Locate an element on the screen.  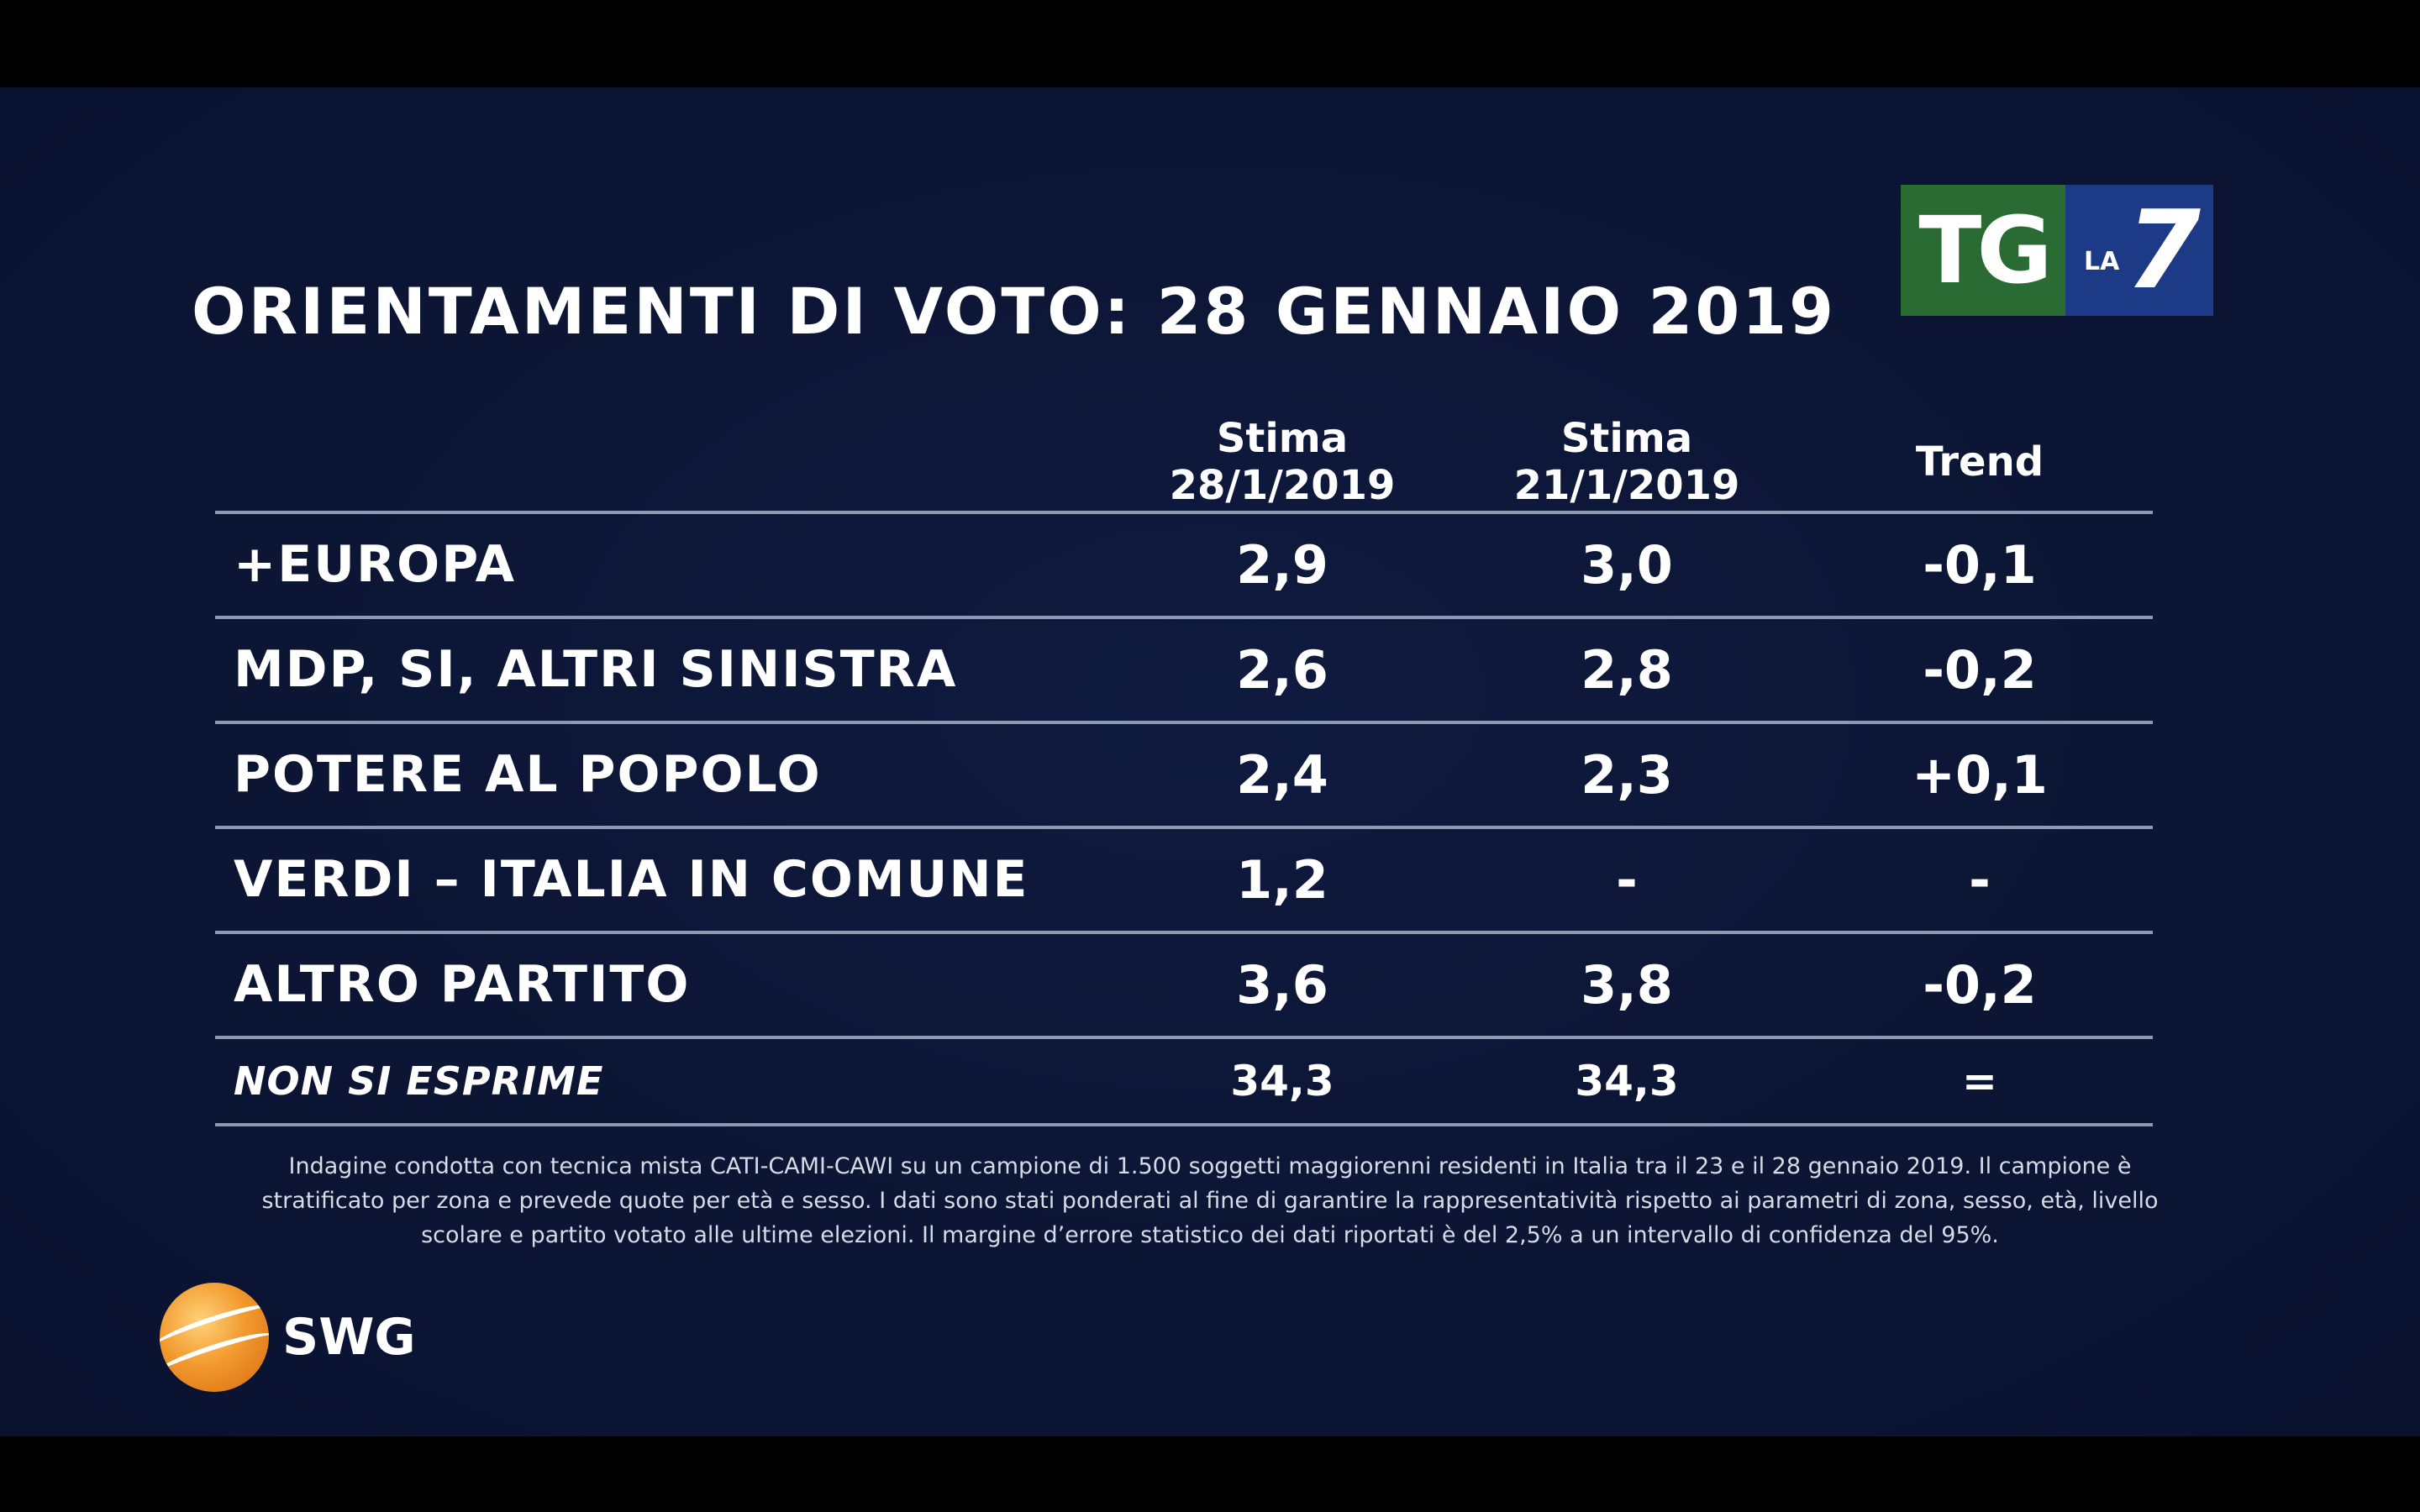
value-stima-28: 2,9 is located at coordinates (1282, 565).